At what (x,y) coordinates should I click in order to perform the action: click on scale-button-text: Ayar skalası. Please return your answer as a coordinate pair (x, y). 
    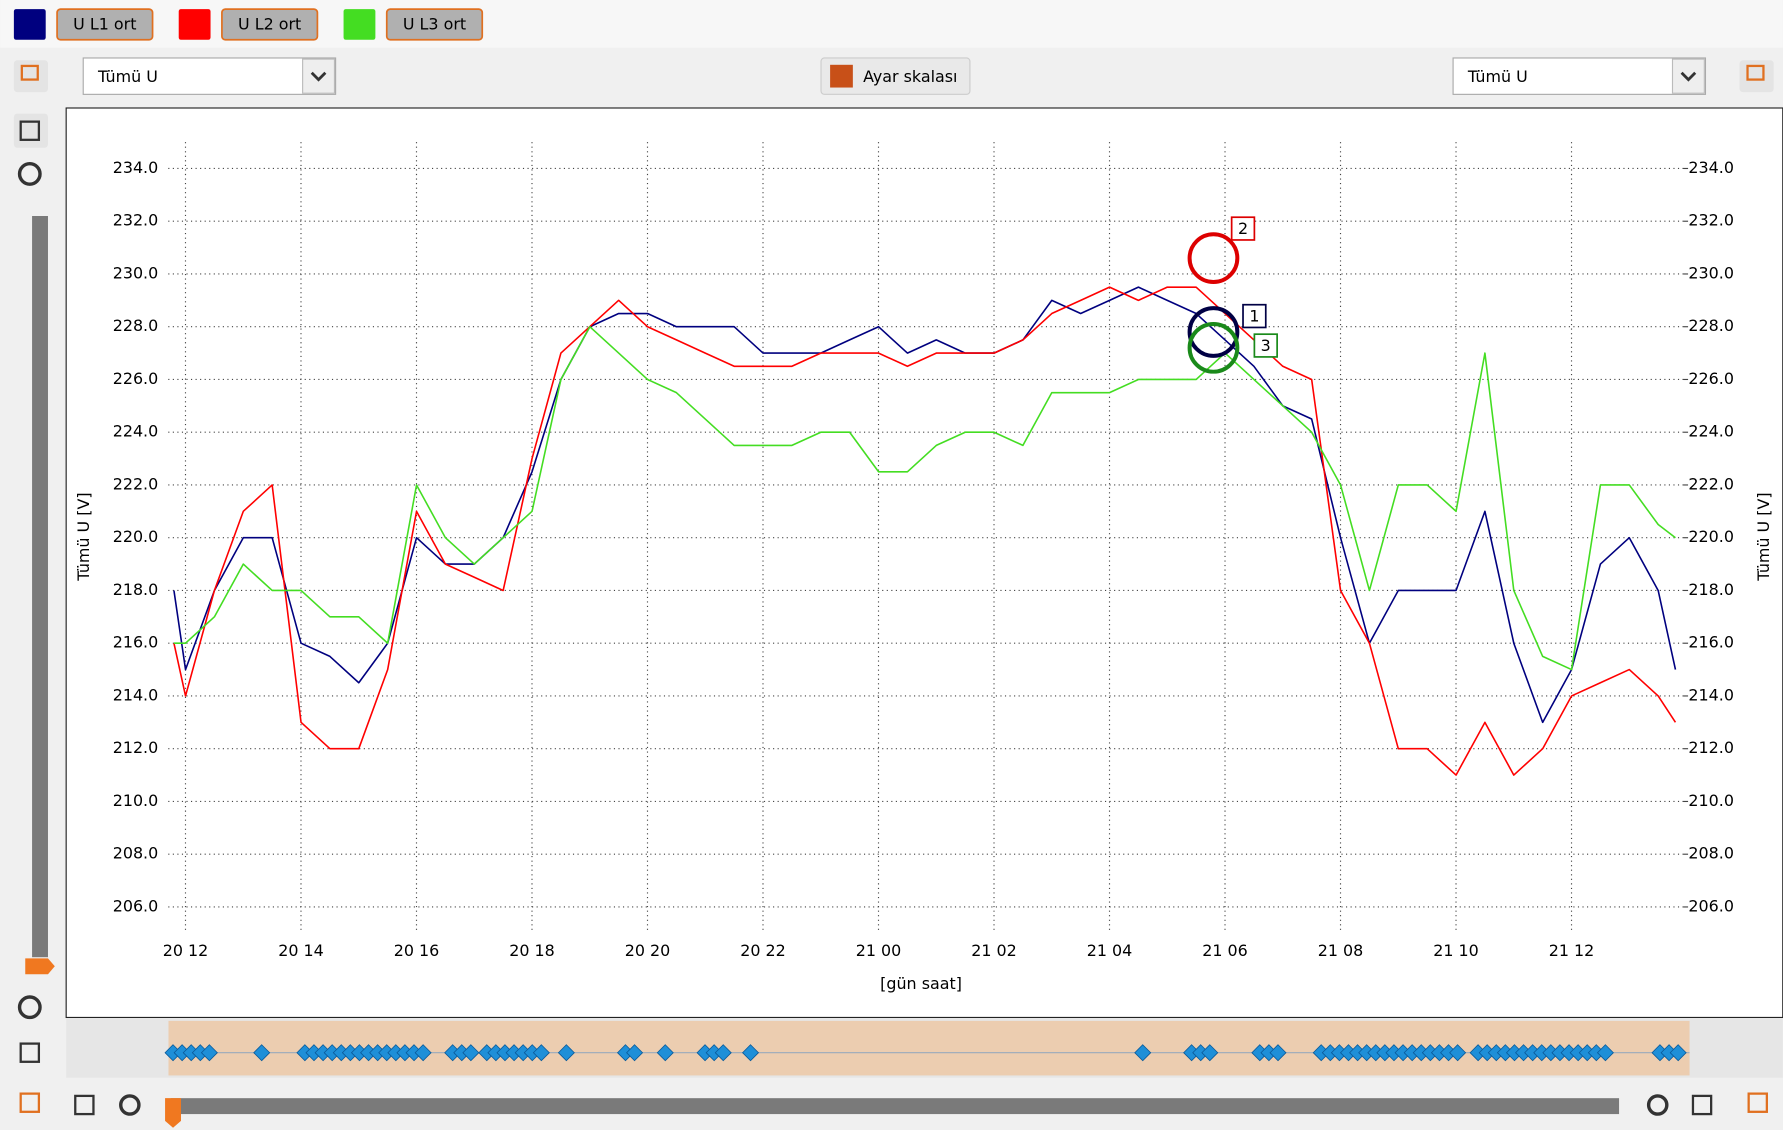
    Looking at the image, I should click on (910, 76).